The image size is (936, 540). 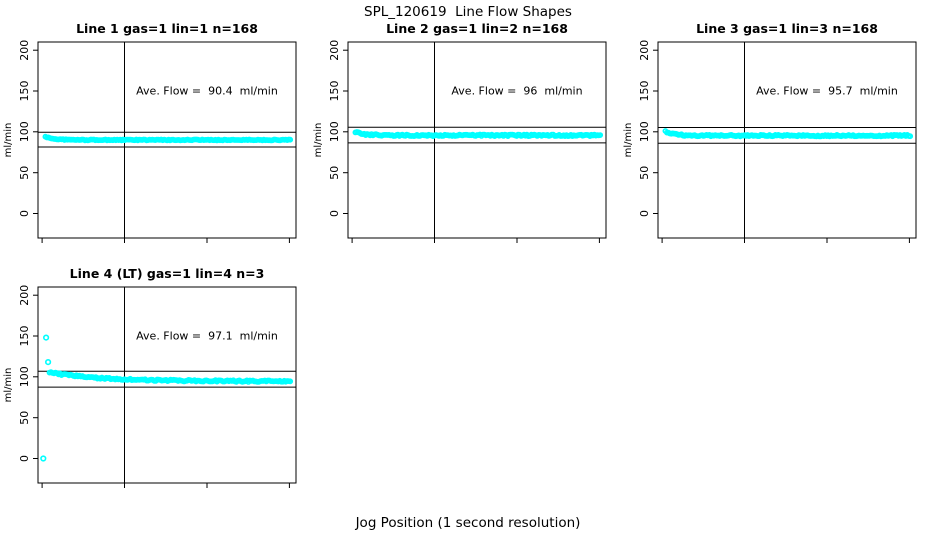 What do you see at coordinates (207, 91) in the screenshot?
I see `avg-flow-annotation-line-1: Ave. Flow = 90.4 ml/min` at bounding box center [207, 91].